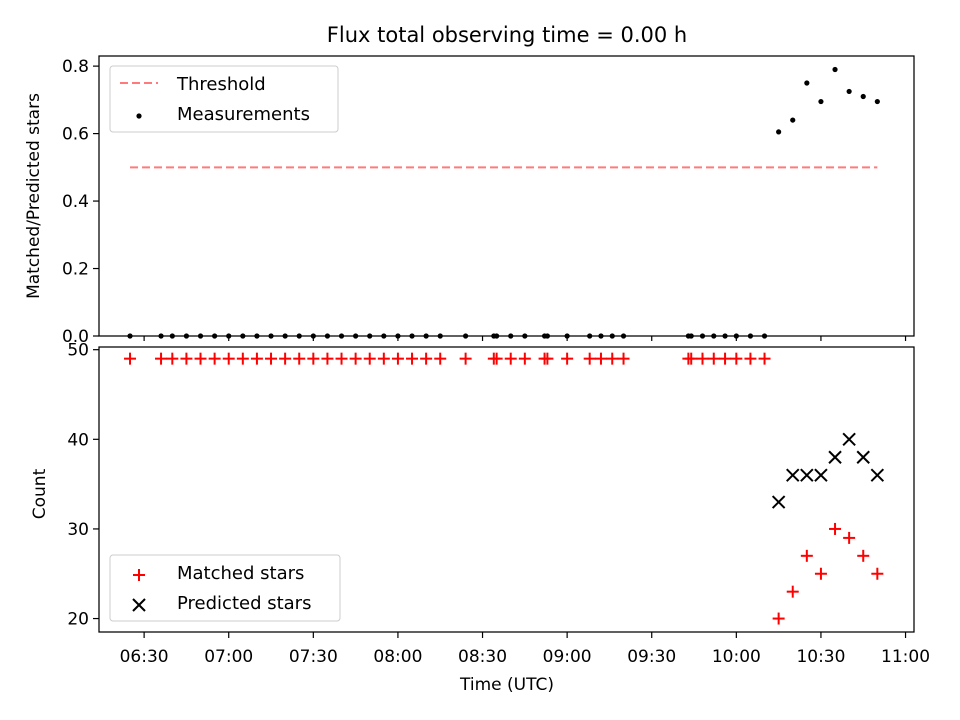 This screenshot has height=720, width=960. What do you see at coordinates (507, 35) in the screenshot?
I see `chart-title: Flux total observing time = 0.00 h` at bounding box center [507, 35].